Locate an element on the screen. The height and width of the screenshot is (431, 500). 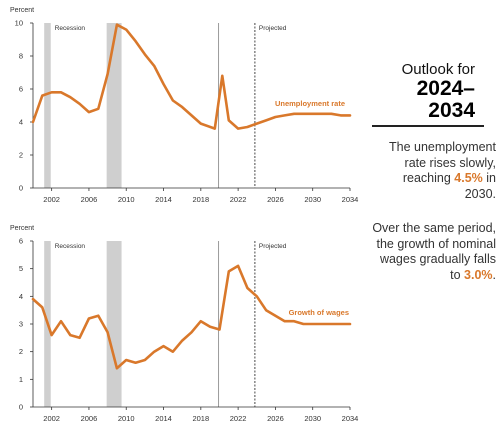
unemployment-x-tick-label-2030: 2030 is located at coordinates (312, 199).